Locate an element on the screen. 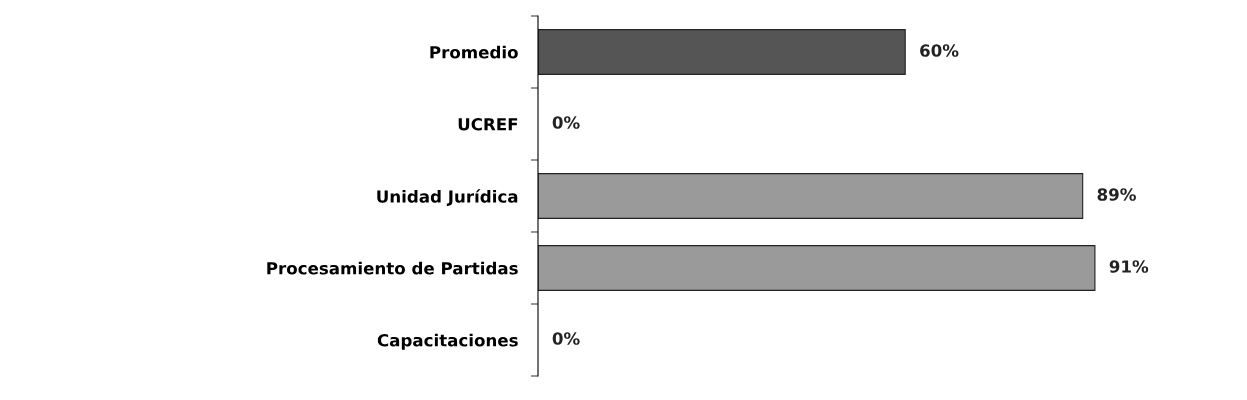 Image resolution: width=1247 pixels, height=400 pixels. y-tick-label: Procesamiento de Partidas is located at coordinates (392, 268).